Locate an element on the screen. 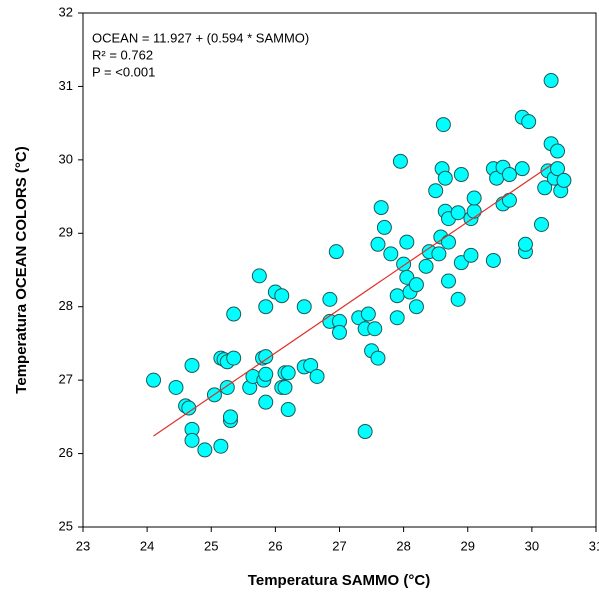  y-tick-label: 26 is located at coordinates (66, 452).